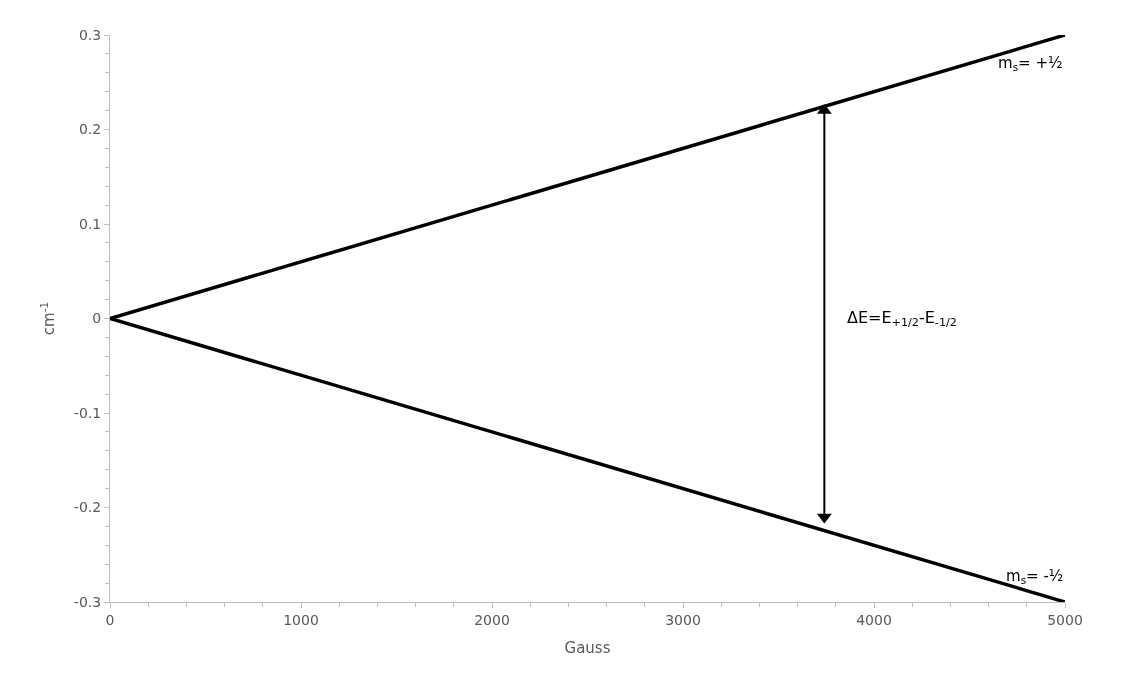  What do you see at coordinates (492, 619) in the screenshot?
I see `x-tick-label: 2000` at bounding box center [492, 619].